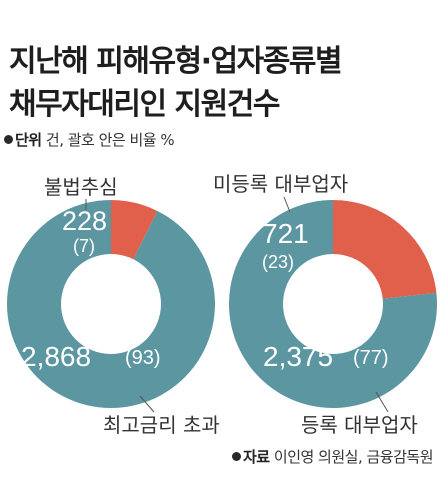  Describe the element at coordinates (333, 304) in the screenshot. I see `donut-hole-right` at that location.